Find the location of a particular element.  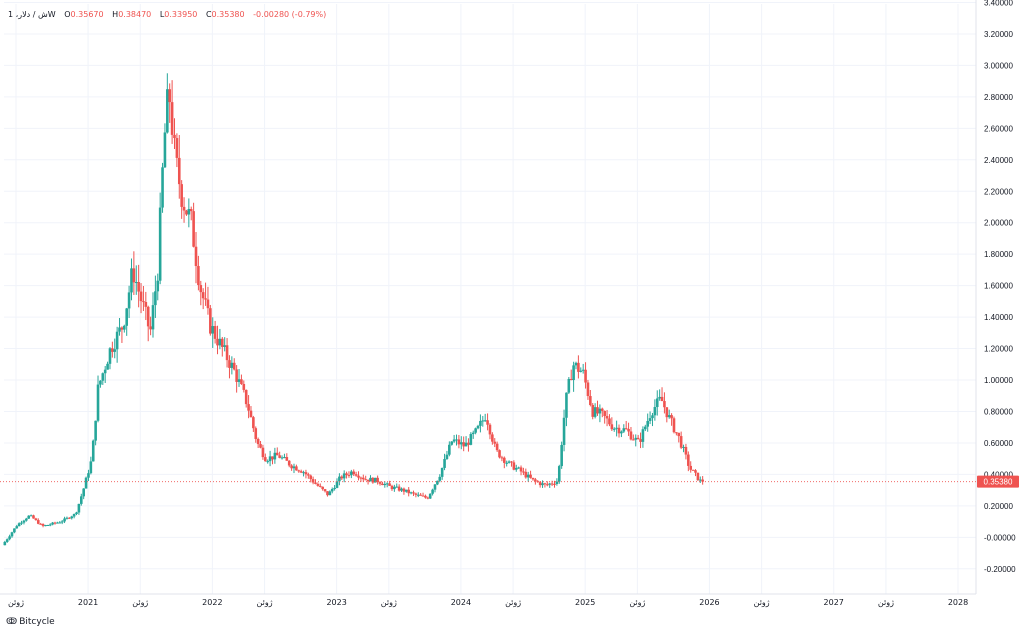

brand-watermark: ↂ Bitcycle is located at coordinates (30, 622).